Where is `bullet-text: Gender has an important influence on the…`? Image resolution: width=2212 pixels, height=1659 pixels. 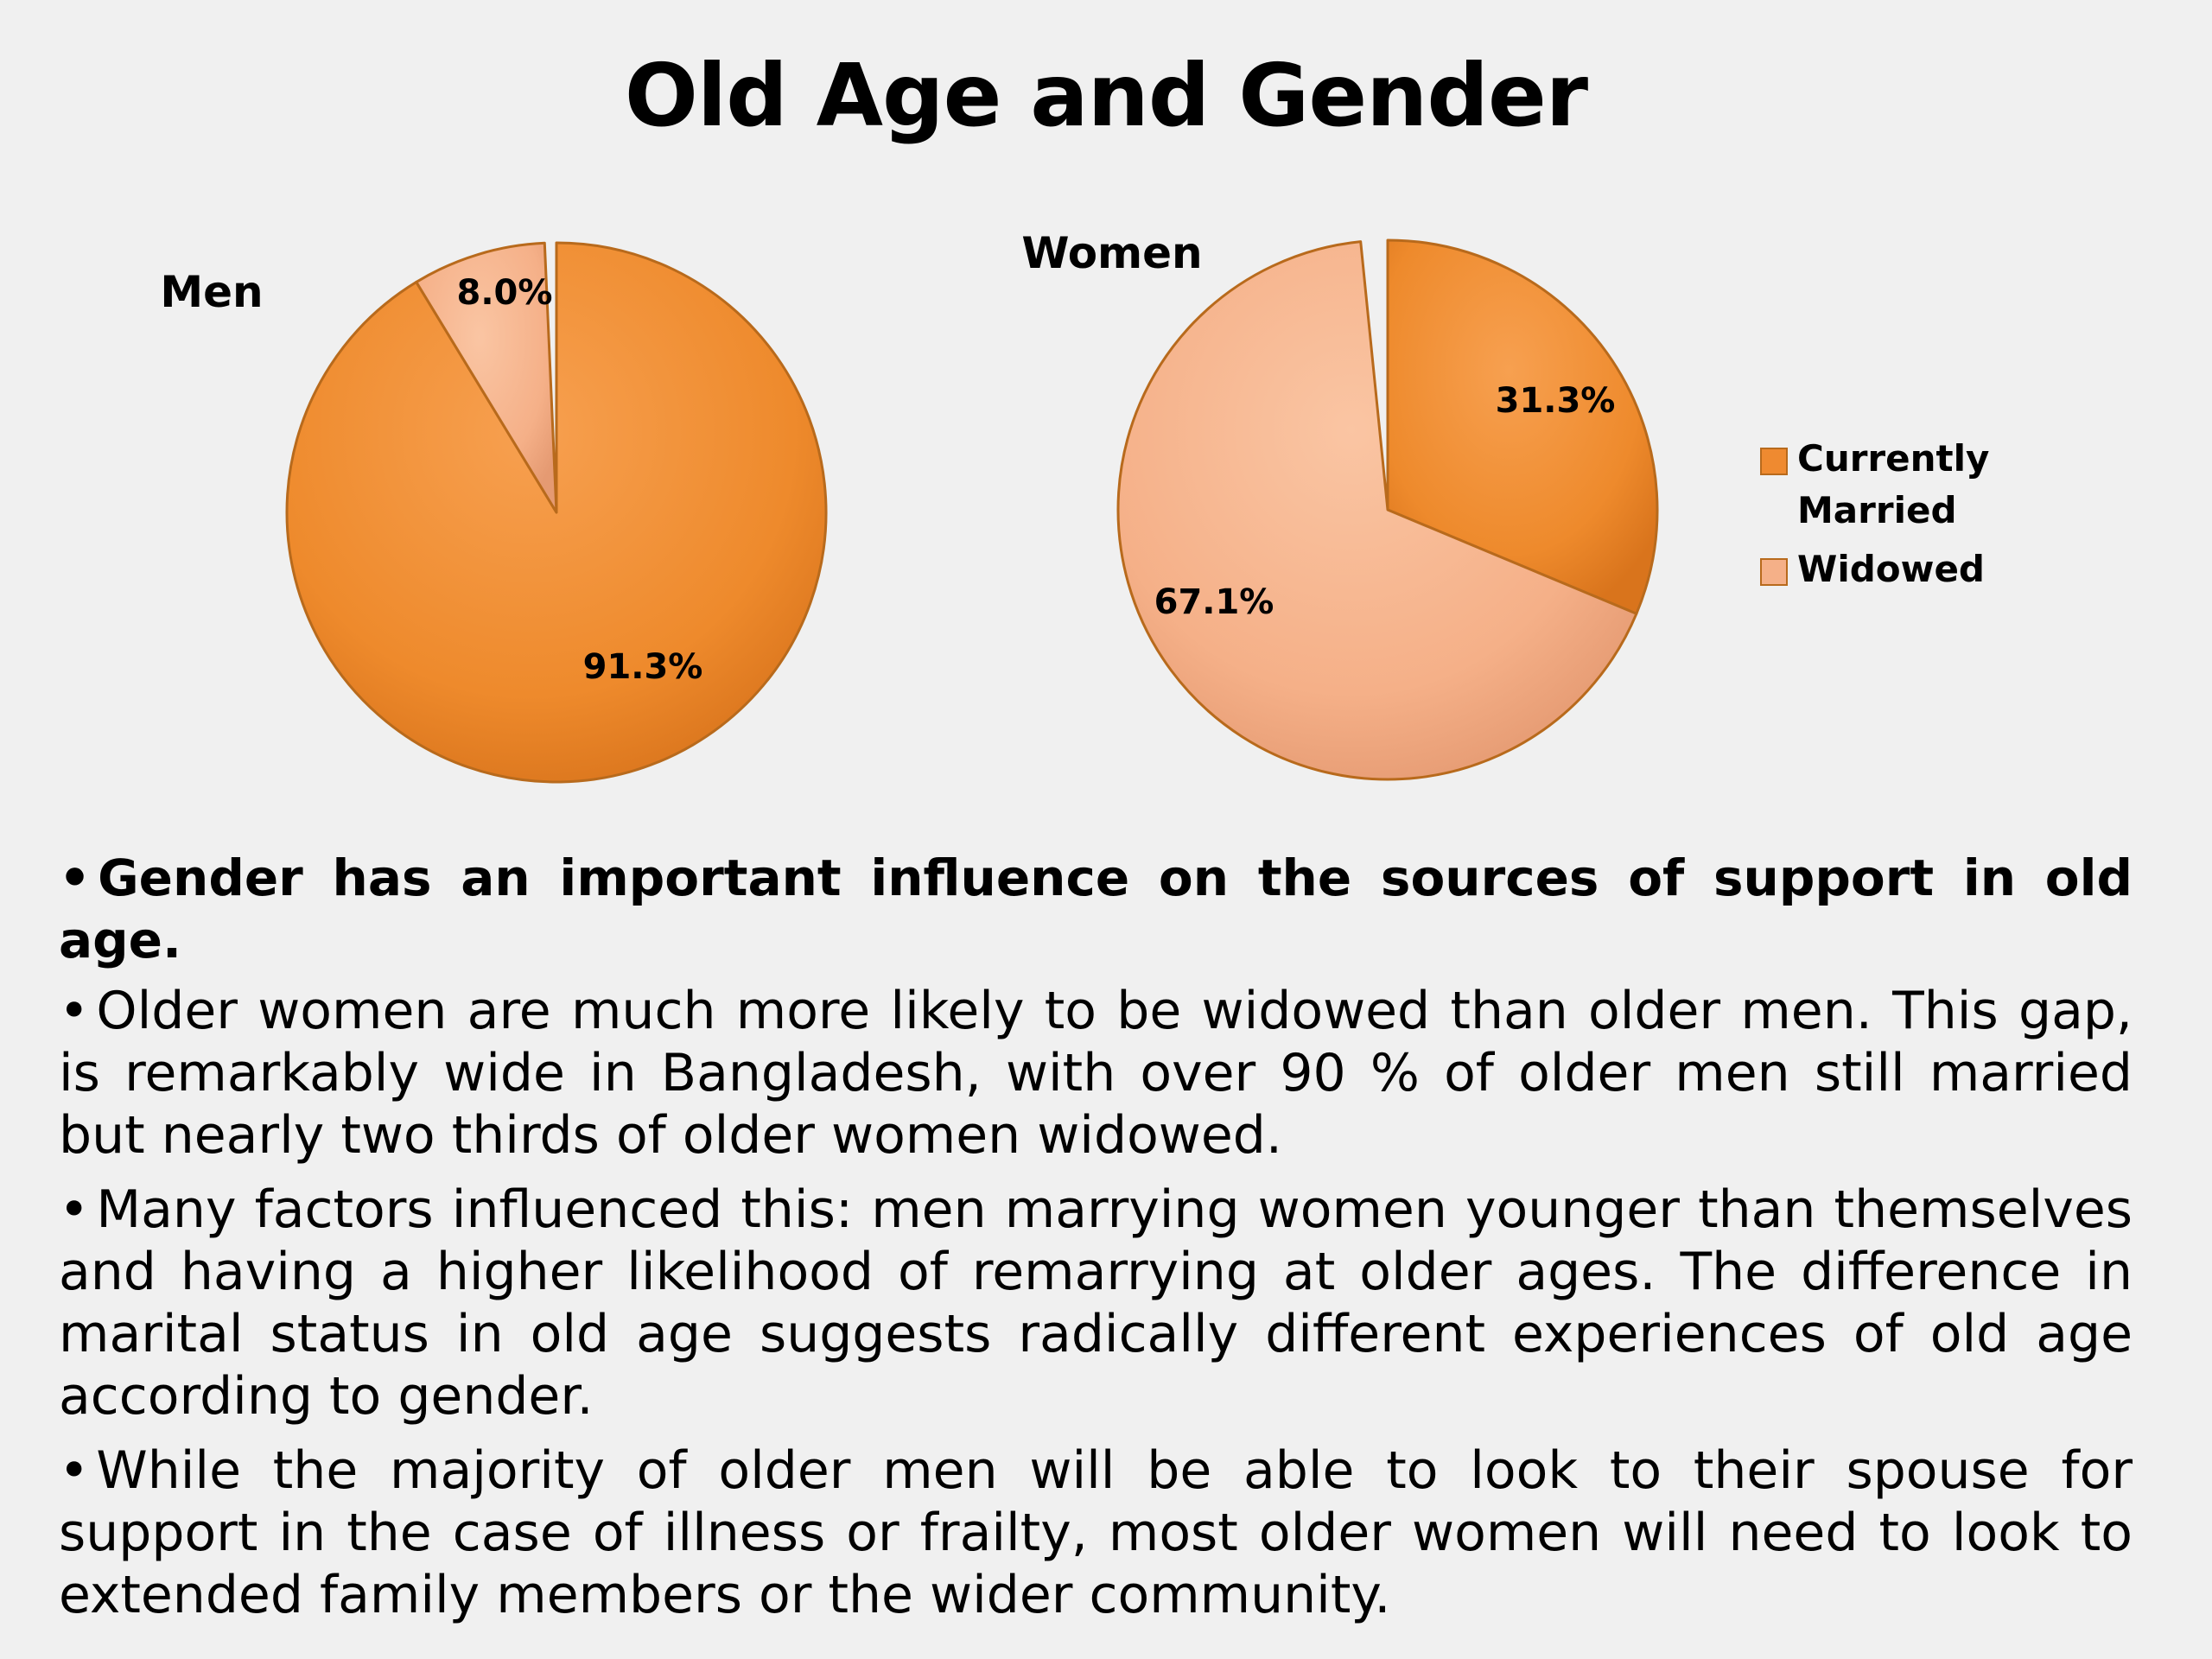 bullet-text: Gender has an important influence on the… is located at coordinates (1096, 909).